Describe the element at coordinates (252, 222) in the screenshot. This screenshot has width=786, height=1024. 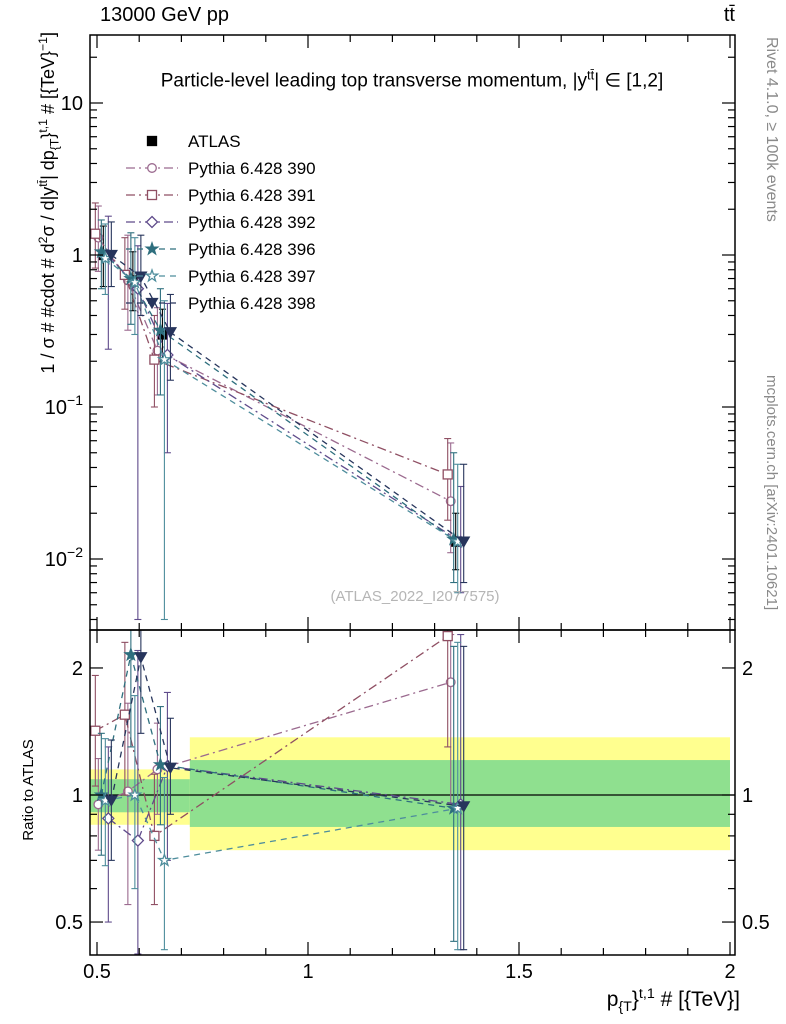
I see `legend-label: Pythia 6.428 392` at that location.